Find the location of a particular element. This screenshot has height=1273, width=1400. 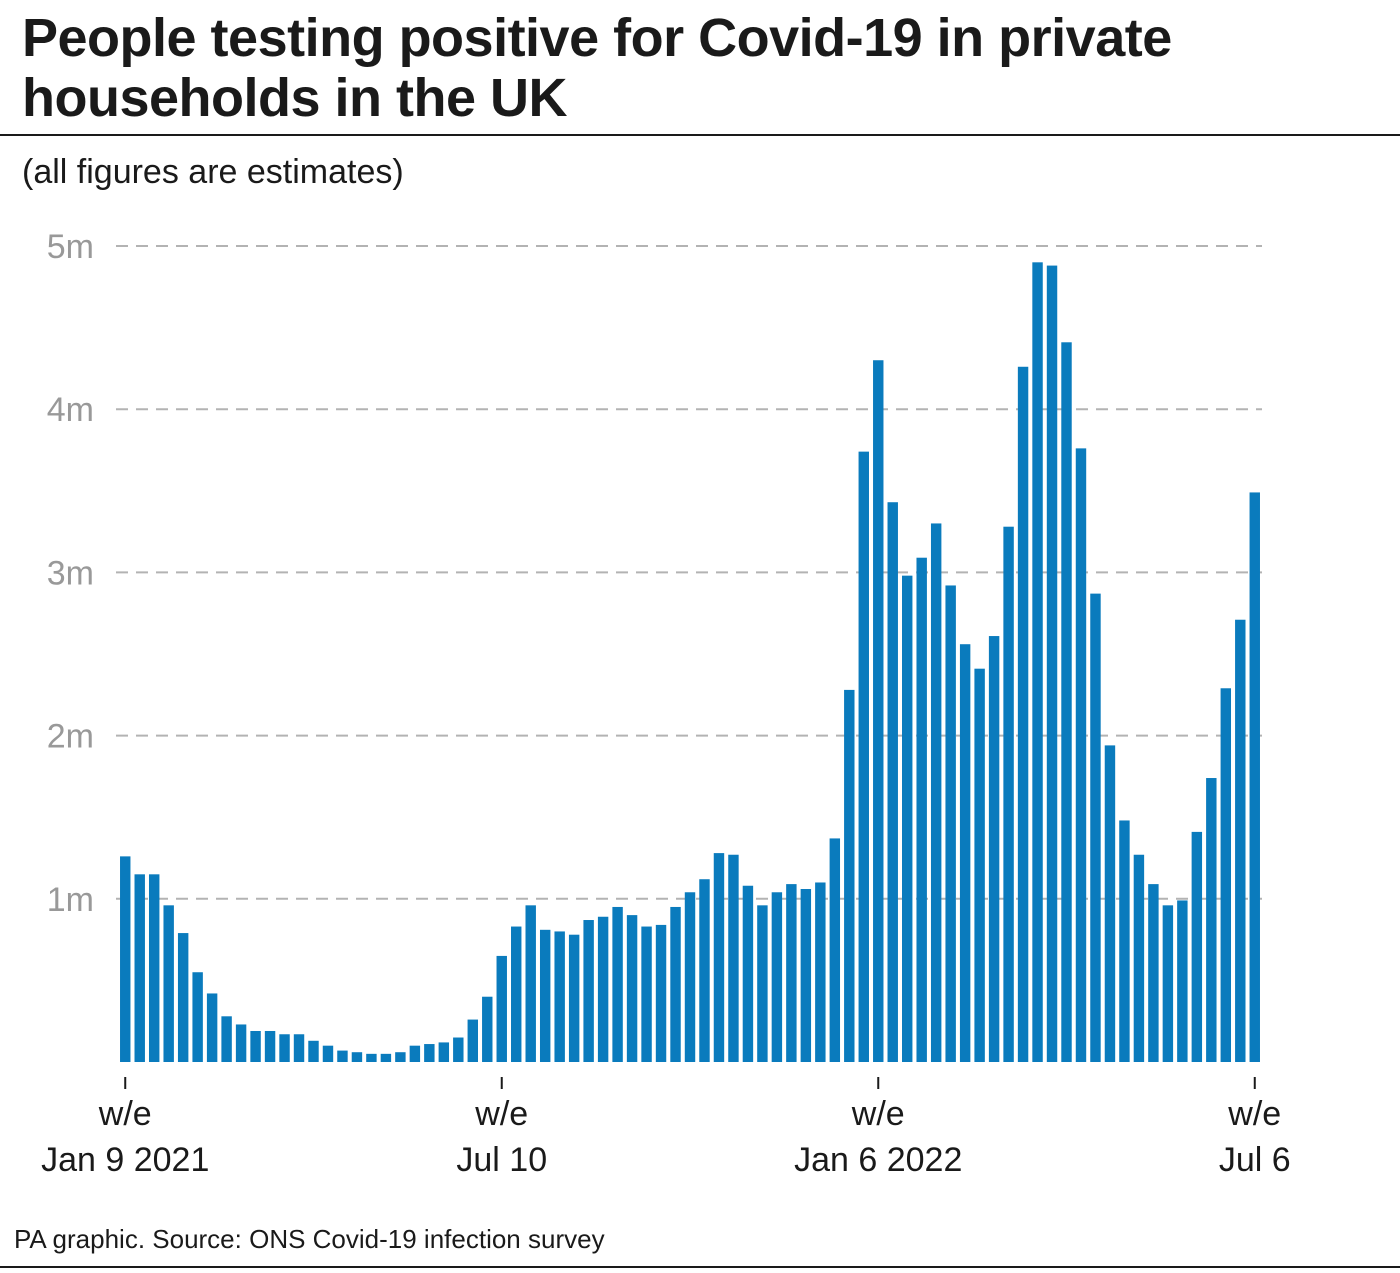

x-tick-label: Jul 10 is located at coordinates (501, 1160).